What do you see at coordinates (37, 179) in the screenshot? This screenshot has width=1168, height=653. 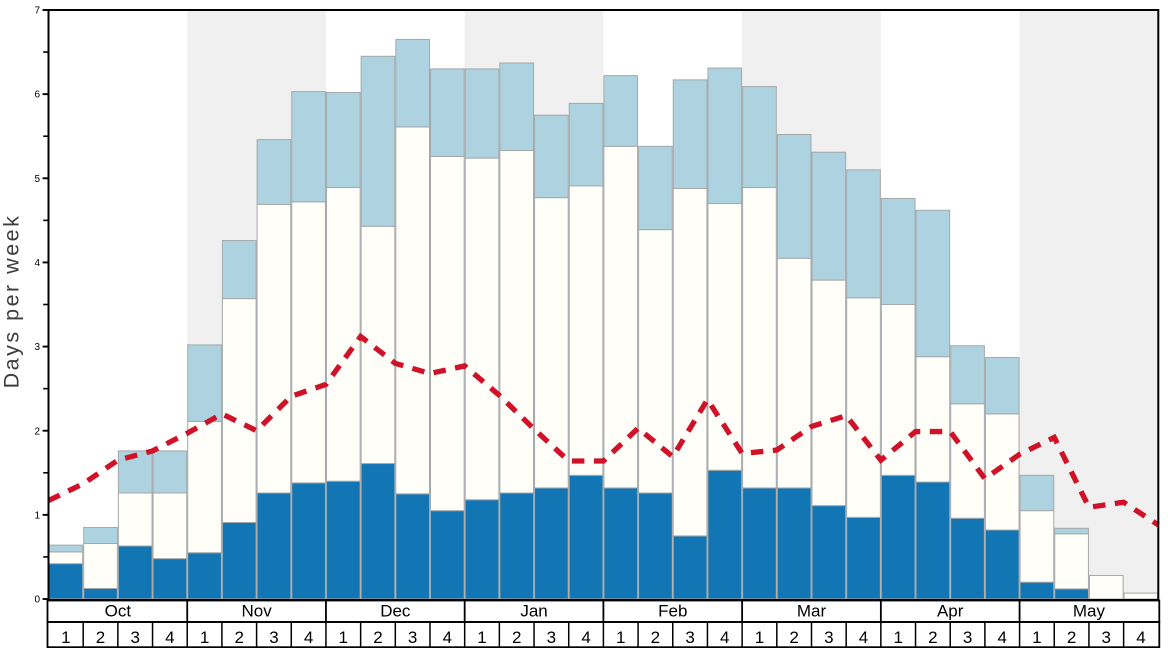 I see `svg-text: 5` at bounding box center [37, 179].